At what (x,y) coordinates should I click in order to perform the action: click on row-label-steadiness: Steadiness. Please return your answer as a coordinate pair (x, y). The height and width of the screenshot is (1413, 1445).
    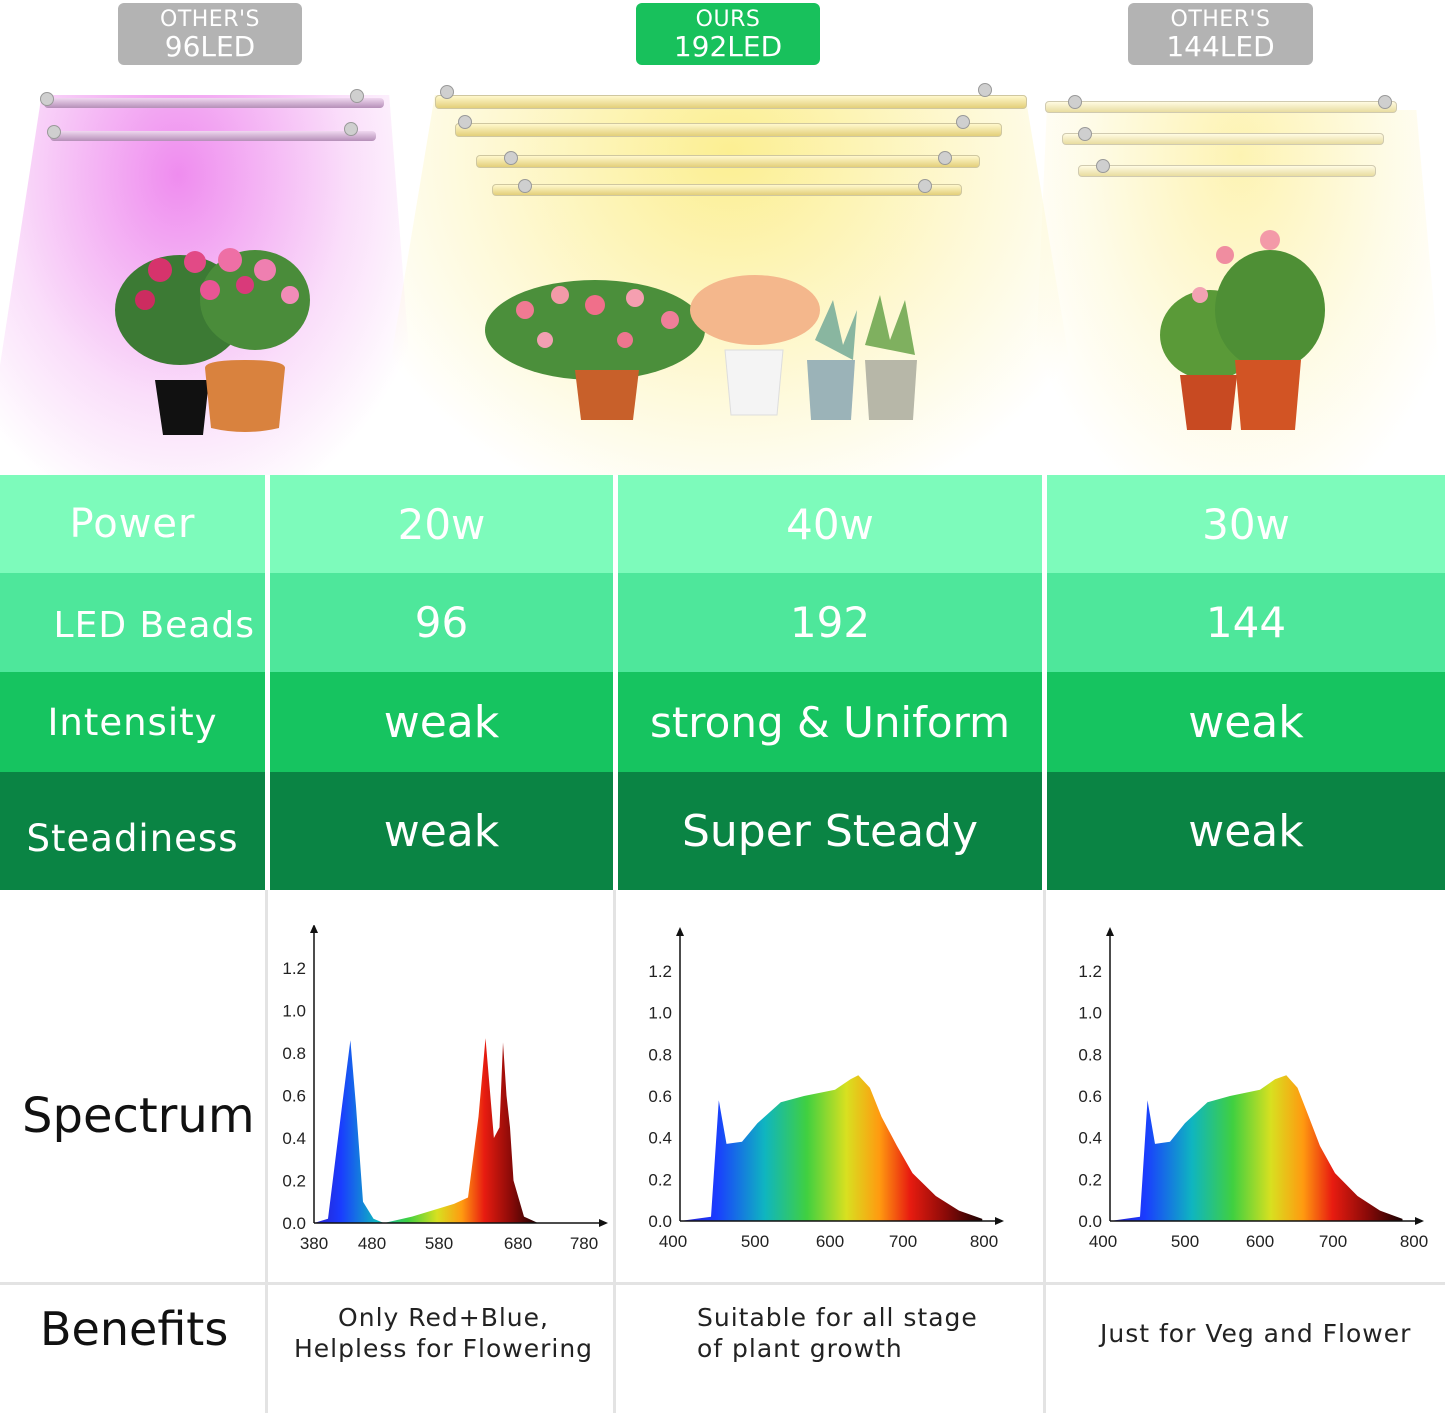
    Looking at the image, I should click on (132, 831).